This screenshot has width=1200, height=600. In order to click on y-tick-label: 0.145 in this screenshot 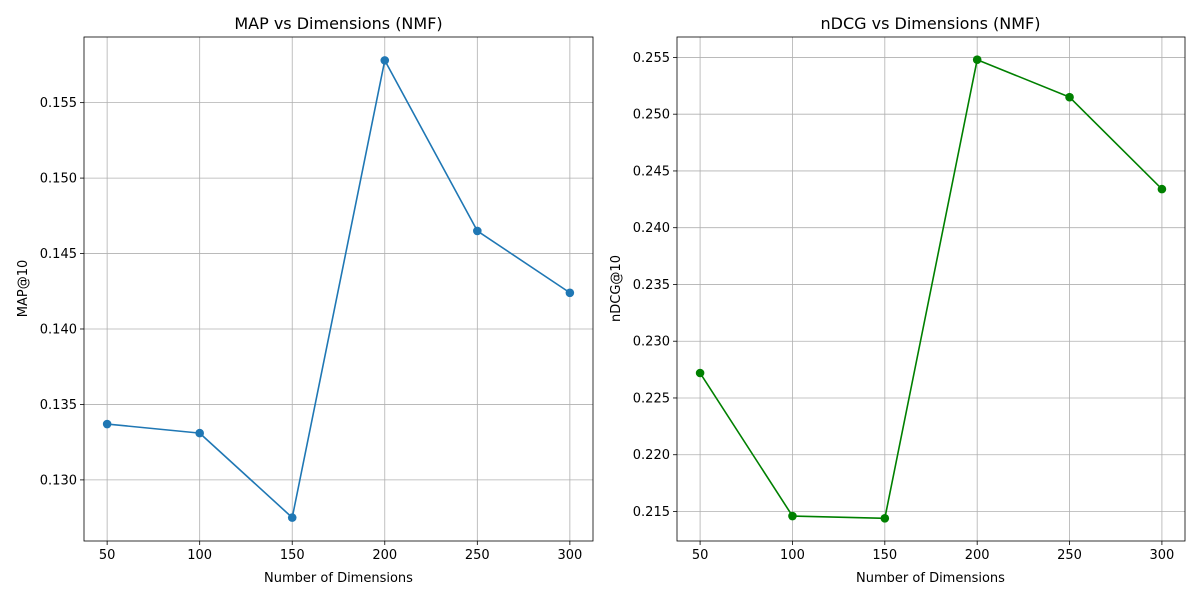, I will do `click(58, 254)`.